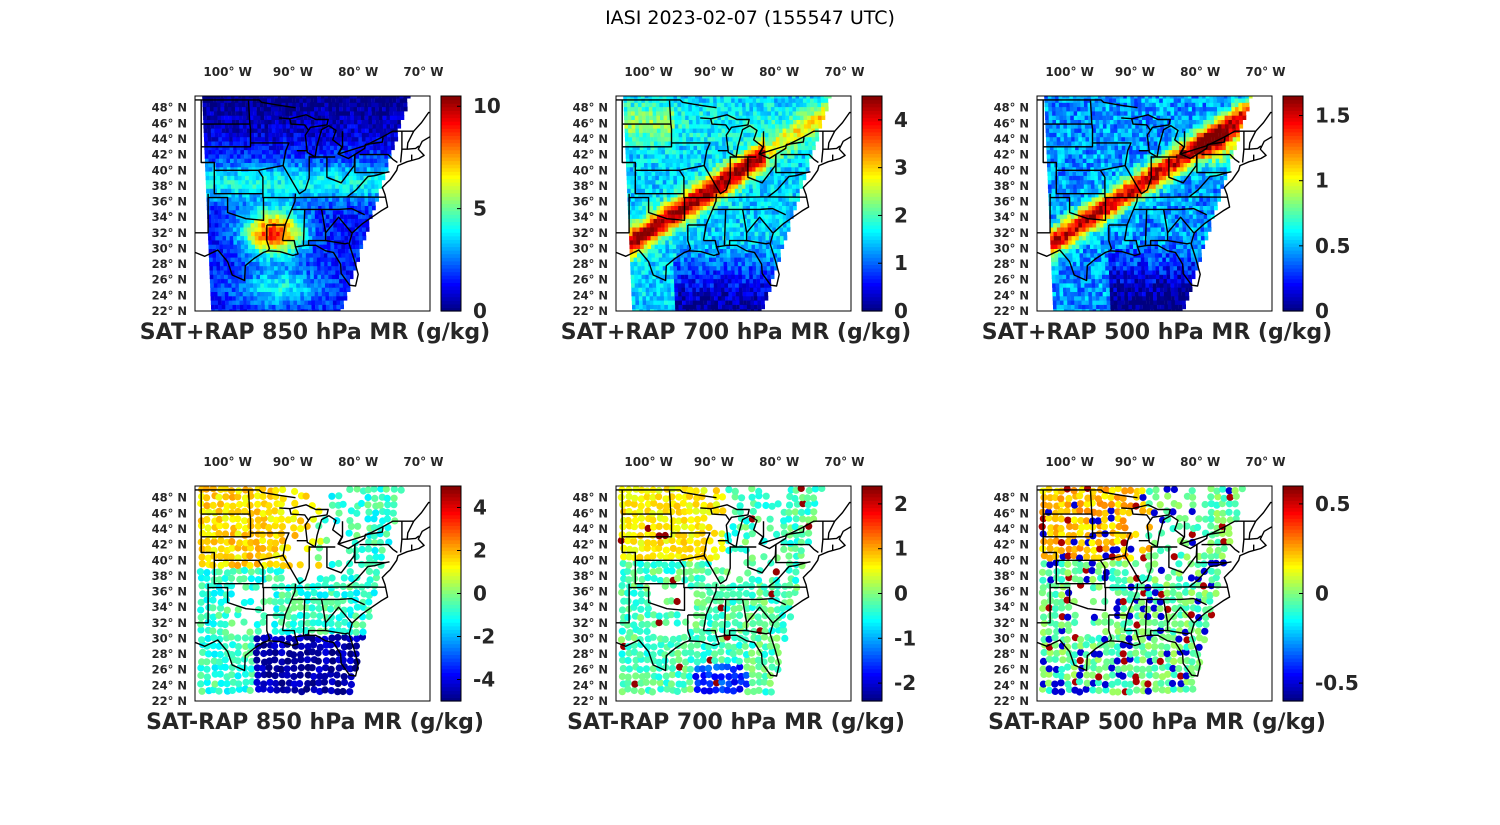  I want to click on lat-tick-label: 44° N, so click(169, 529).